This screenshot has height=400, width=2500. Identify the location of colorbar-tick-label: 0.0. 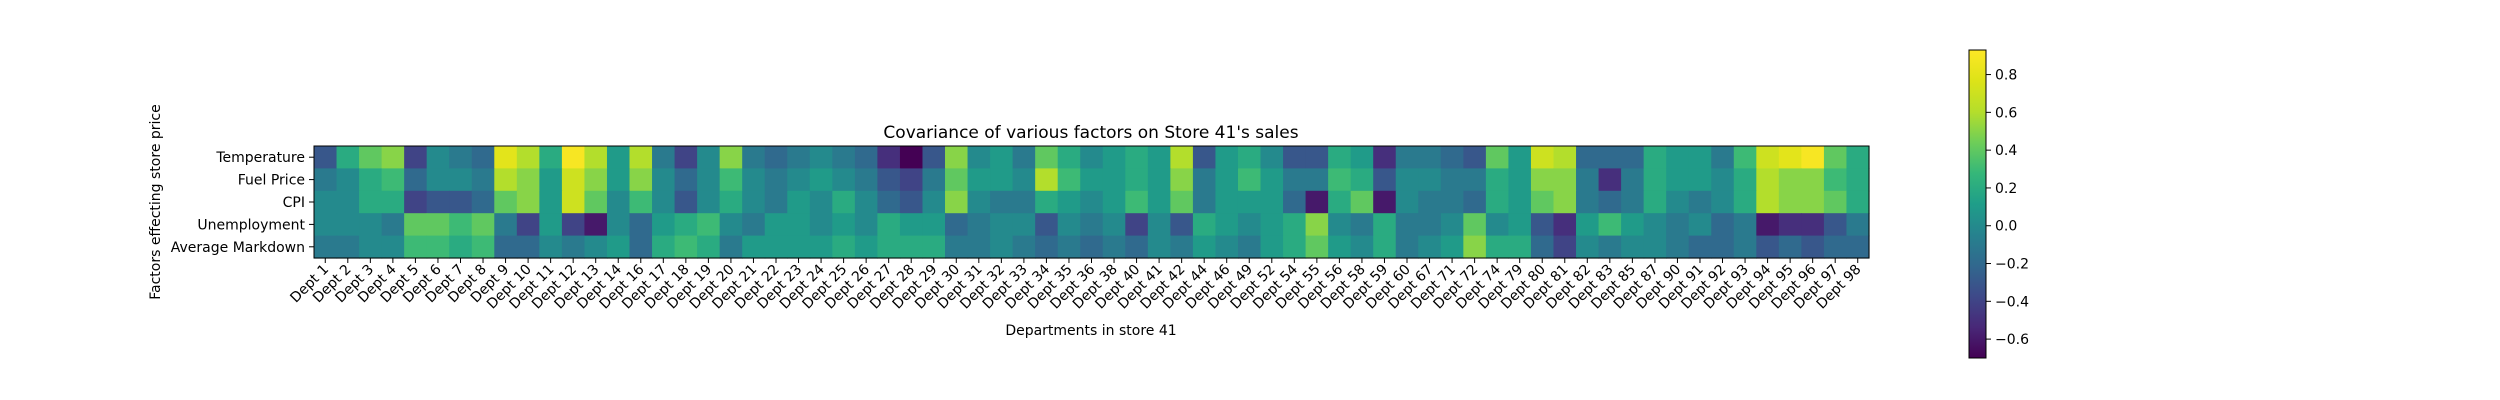
(2006, 227).